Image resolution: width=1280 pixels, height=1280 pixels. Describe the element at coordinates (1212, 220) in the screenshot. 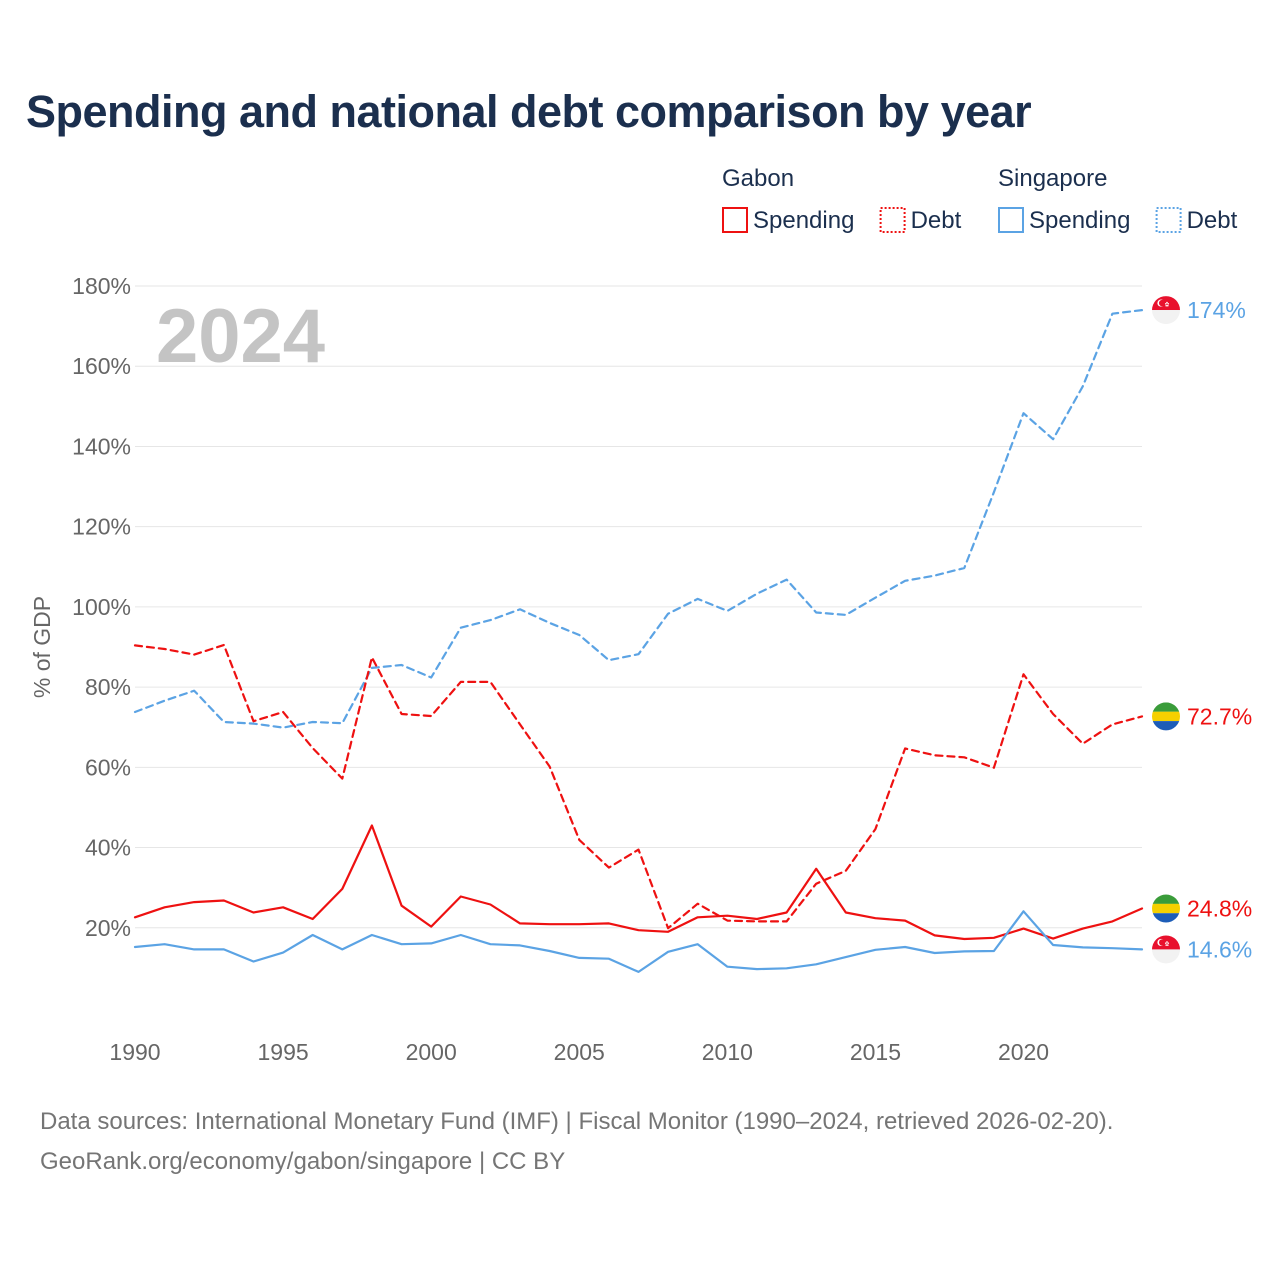

I see `legend-label-singapore-debt: Debt` at that location.